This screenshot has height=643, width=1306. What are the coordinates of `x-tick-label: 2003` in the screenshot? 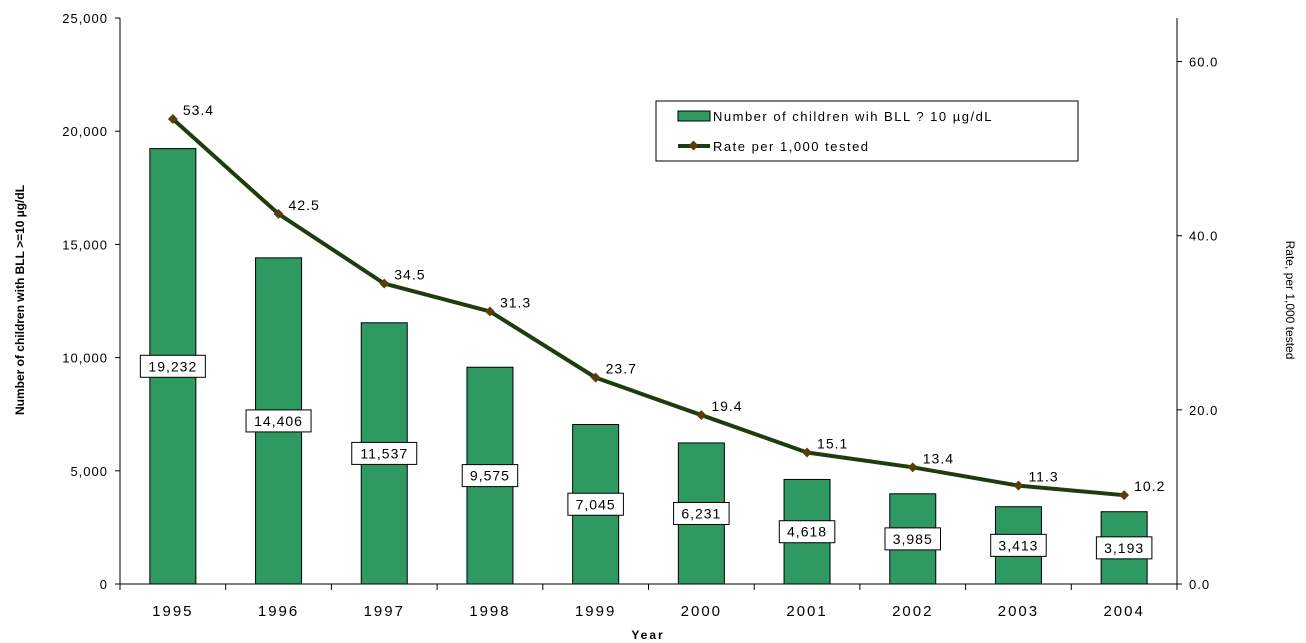 It's located at (1018, 611).